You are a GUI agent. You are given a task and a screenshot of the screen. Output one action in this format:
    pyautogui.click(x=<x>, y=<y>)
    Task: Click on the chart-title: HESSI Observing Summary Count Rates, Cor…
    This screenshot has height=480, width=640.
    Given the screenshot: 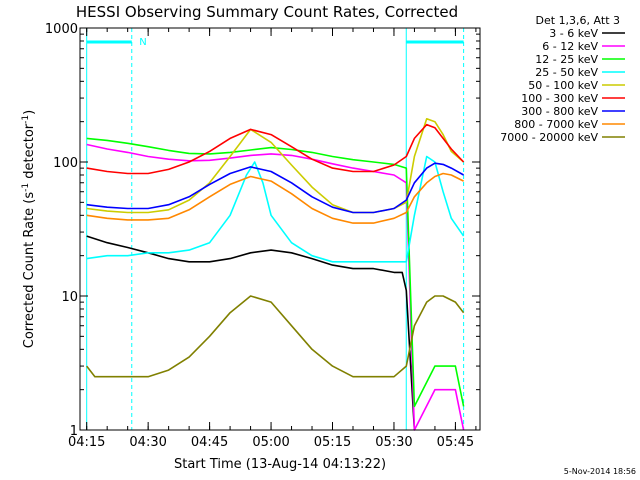 What is the action you would take?
    pyautogui.click(x=267, y=12)
    